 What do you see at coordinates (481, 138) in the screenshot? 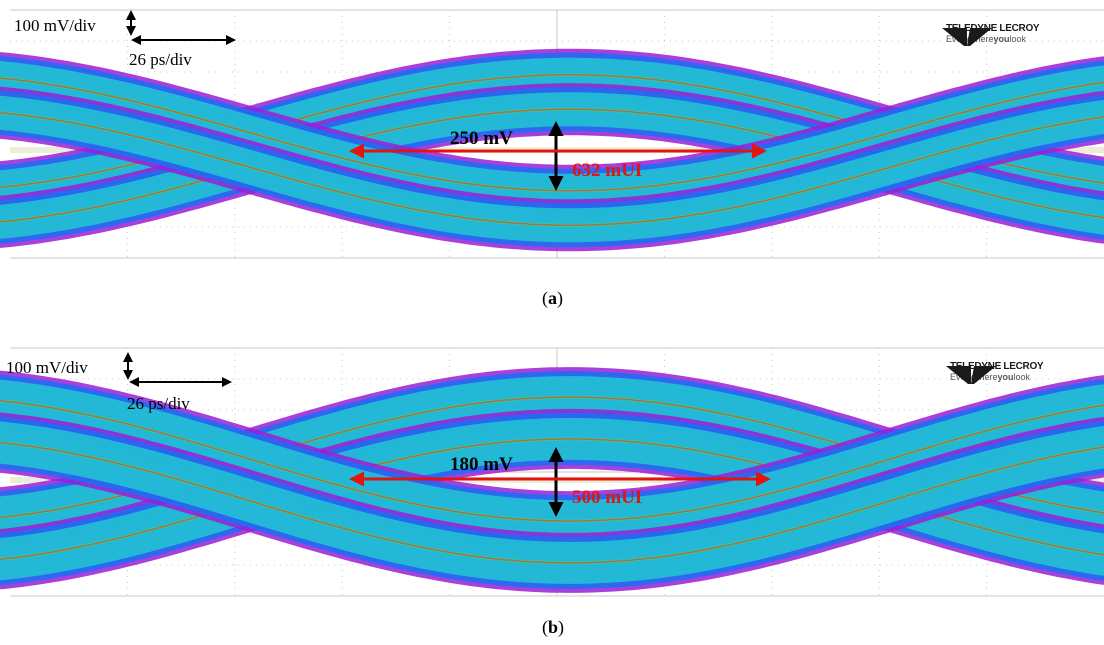
I see `eye-height-label: 250 mV` at bounding box center [481, 138].